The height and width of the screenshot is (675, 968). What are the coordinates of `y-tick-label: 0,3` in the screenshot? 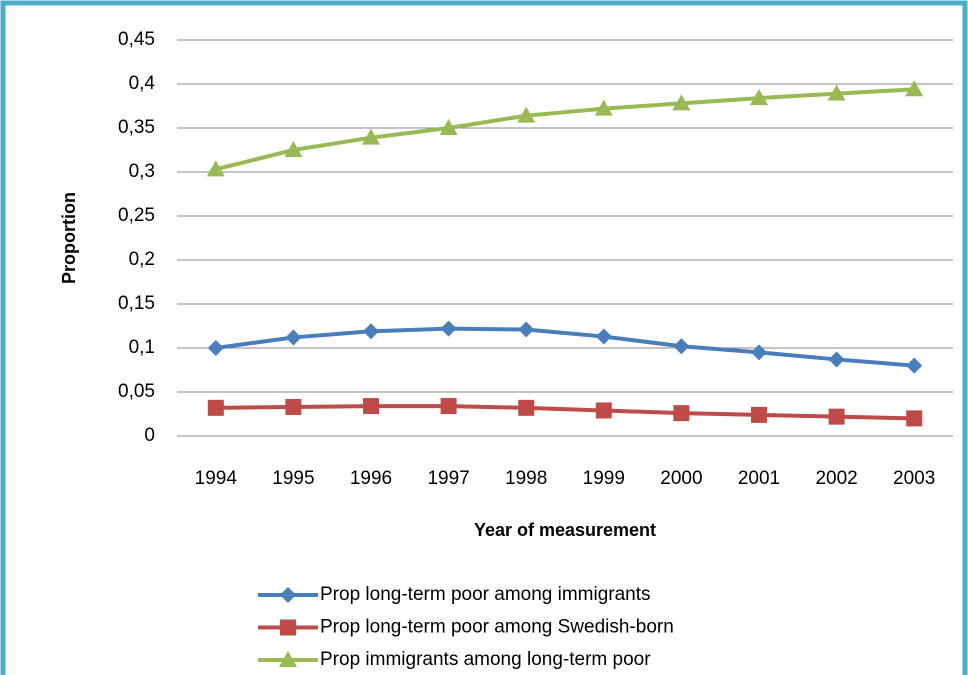 It's located at (142, 171).